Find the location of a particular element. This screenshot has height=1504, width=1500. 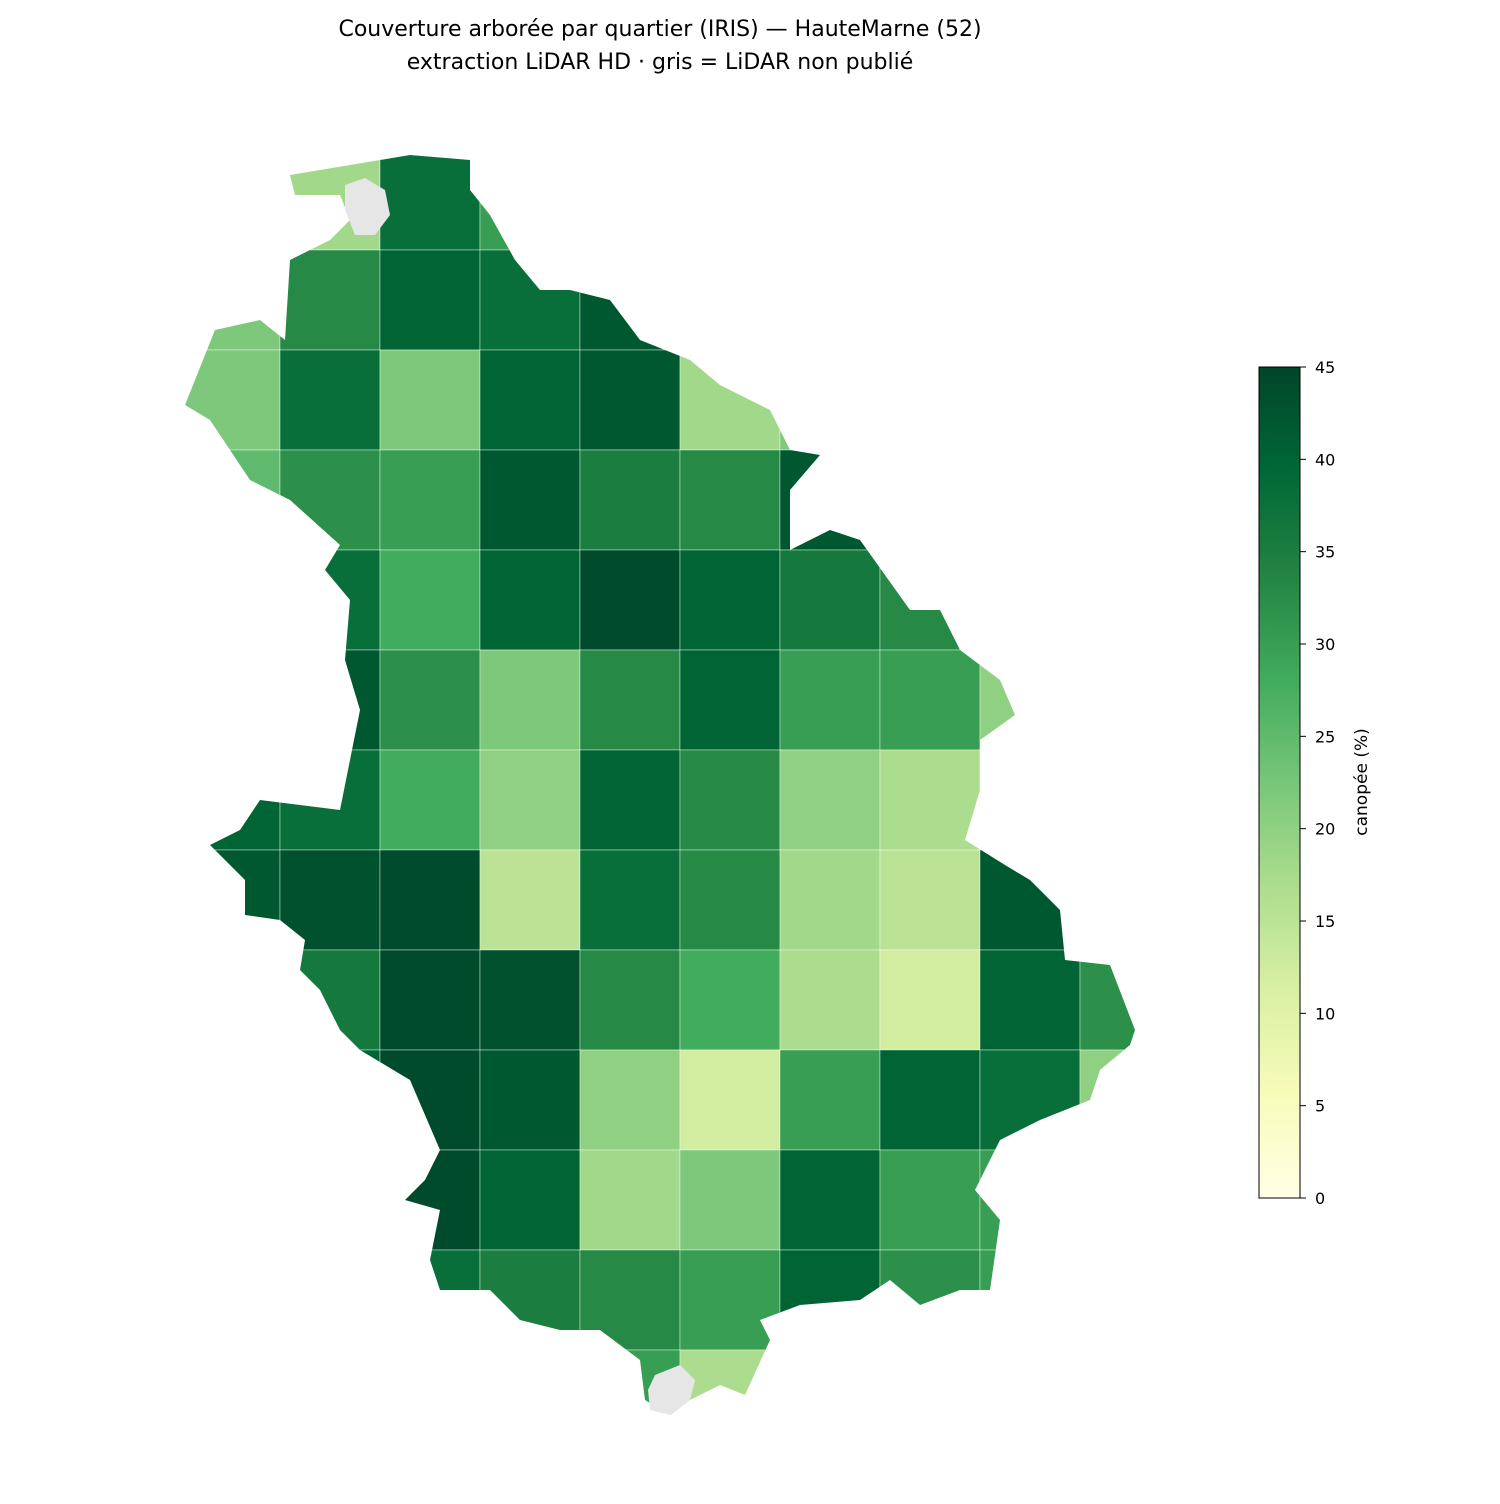

colorbar-tick-label: 45 is located at coordinates (1325, 367).